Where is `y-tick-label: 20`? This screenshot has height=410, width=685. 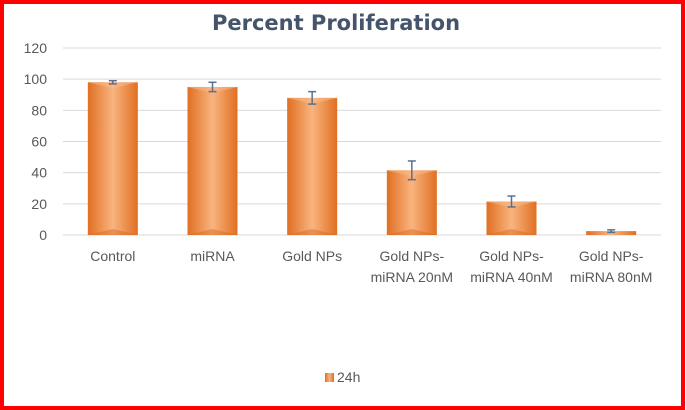
y-tick-label: 20 is located at coordinates (39, 204).